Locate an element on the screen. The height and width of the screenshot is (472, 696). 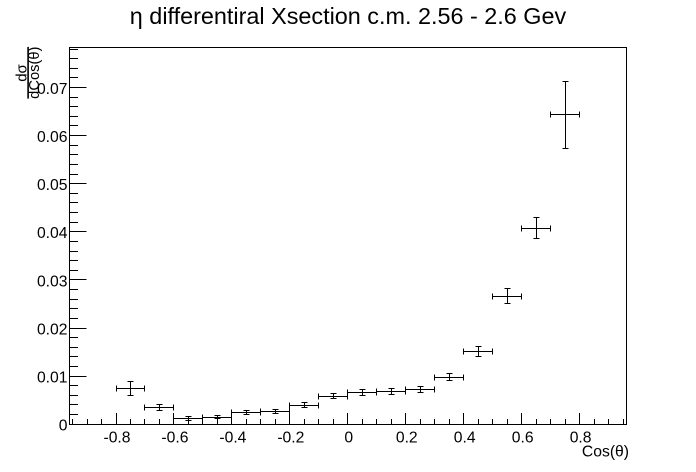
svg-text: dσ is located at coordinates (22, 72).